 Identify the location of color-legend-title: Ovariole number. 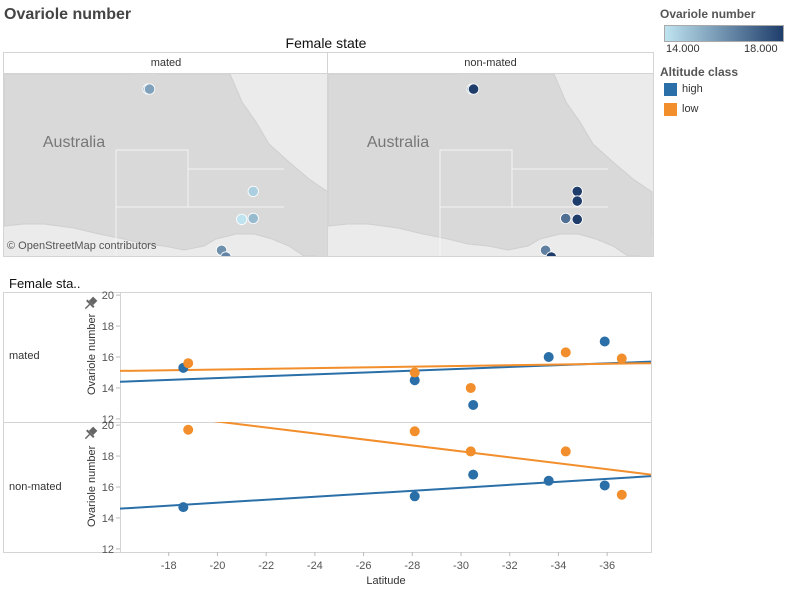
(708, 14).